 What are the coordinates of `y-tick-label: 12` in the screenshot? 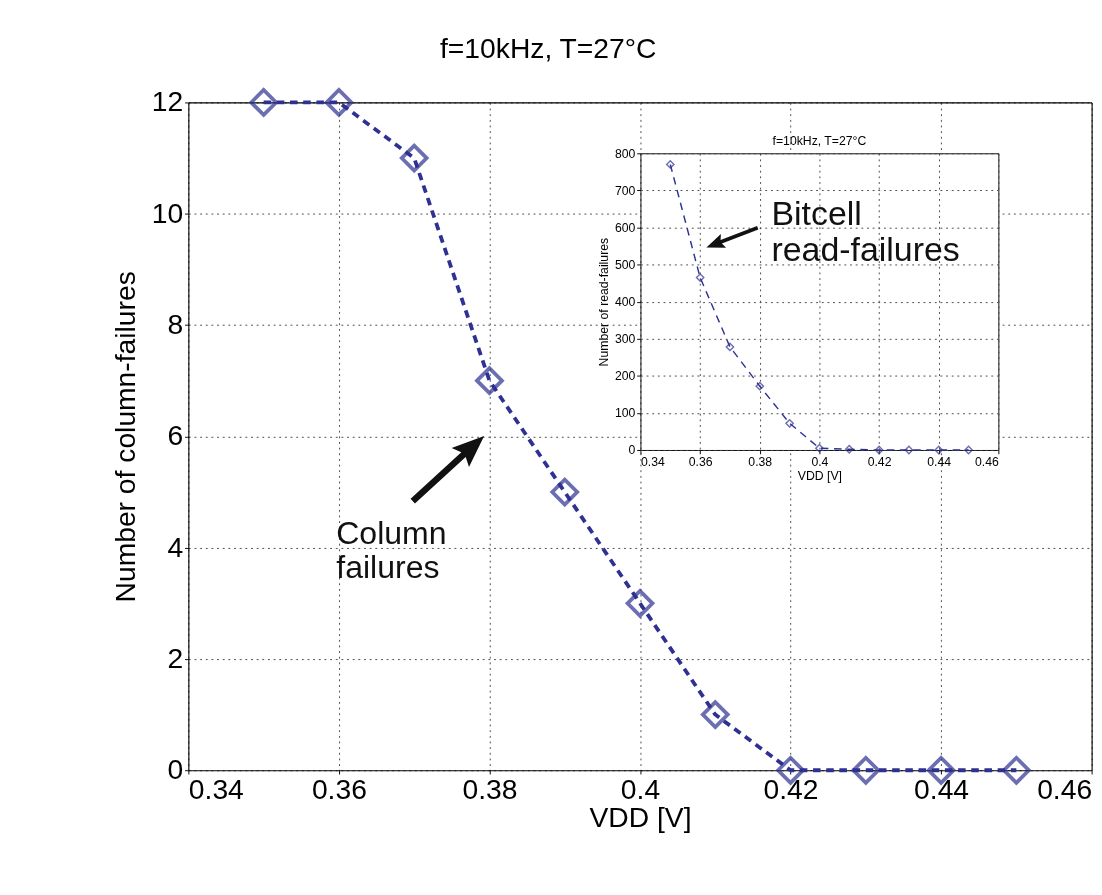 It's located at (167, 101).